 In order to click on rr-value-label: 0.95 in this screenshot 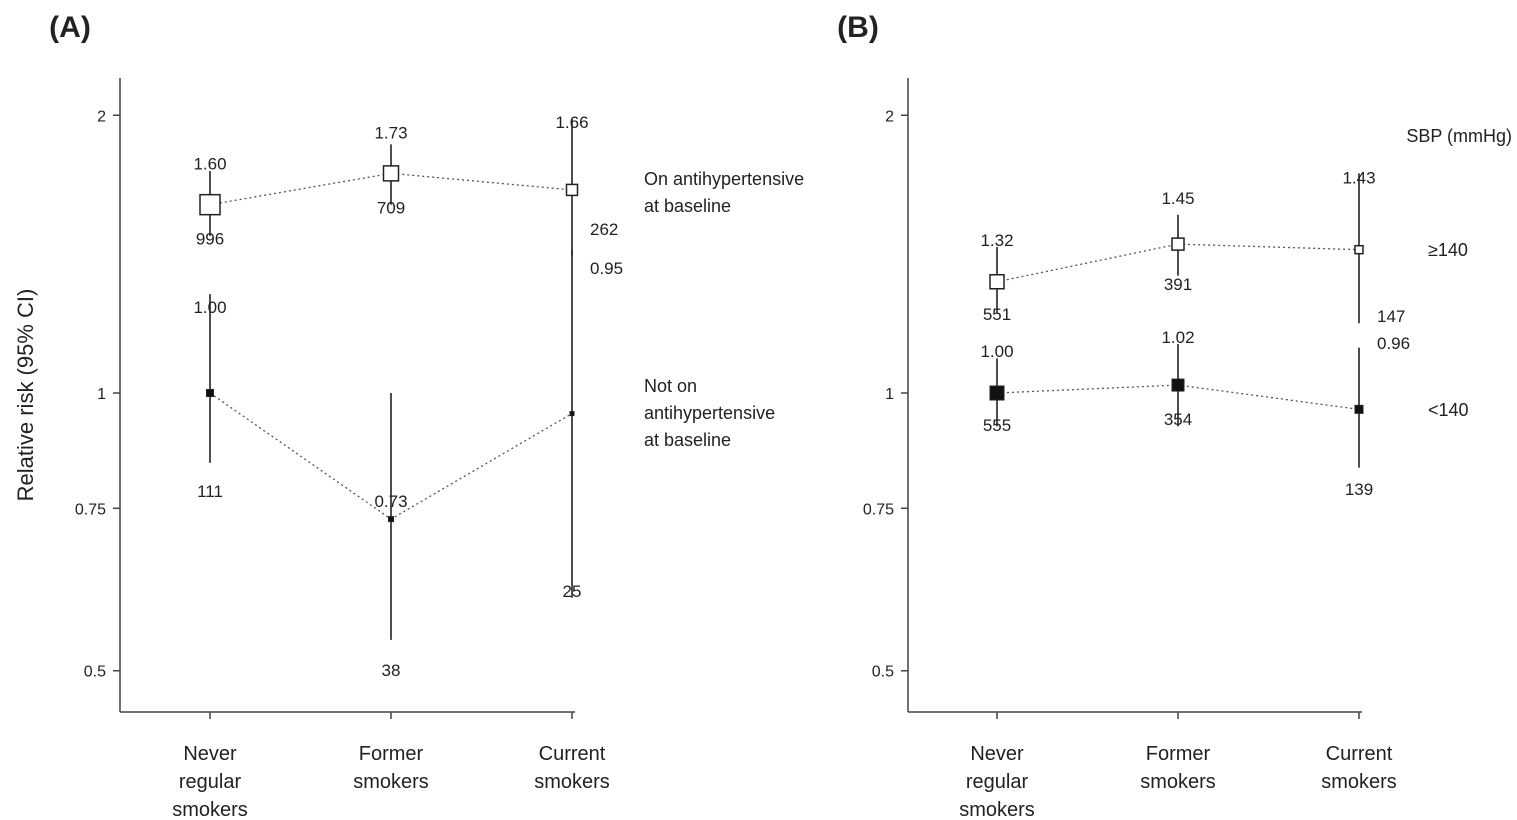, I will do `click(606, 268)`.